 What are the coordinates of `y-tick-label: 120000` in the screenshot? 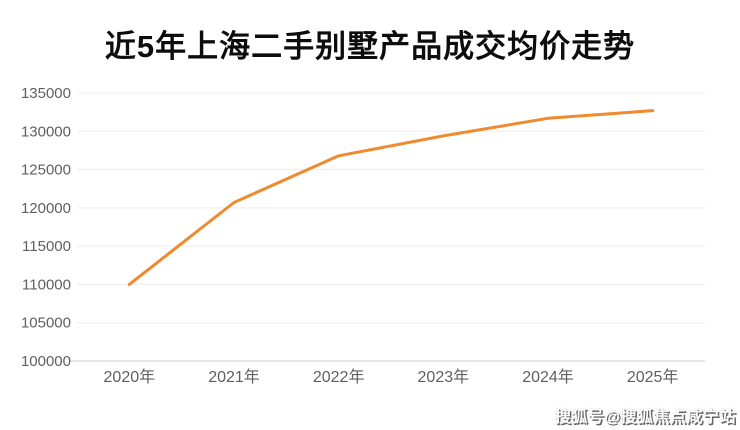 It's located at (46, 208).